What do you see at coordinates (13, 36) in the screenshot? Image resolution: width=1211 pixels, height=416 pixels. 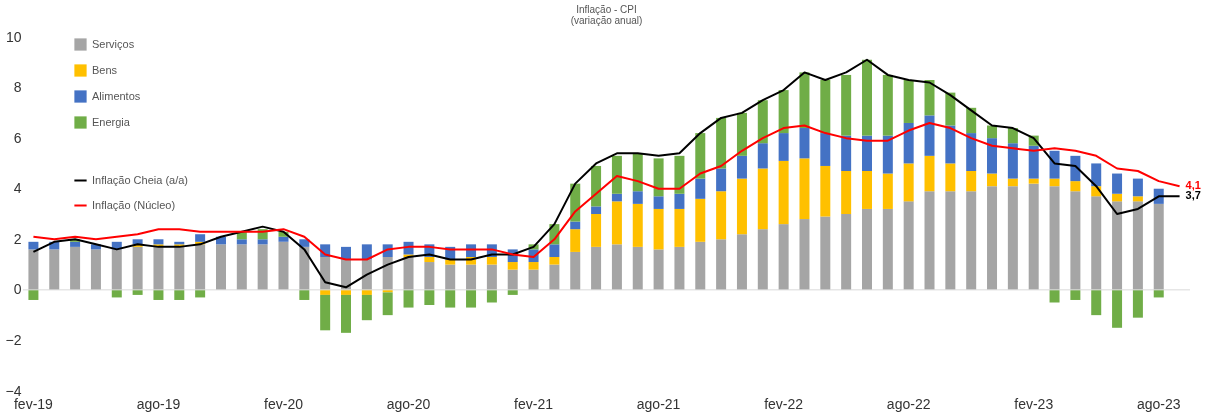 I see `y-tick-label: 10` at bounding box center [13, 36].